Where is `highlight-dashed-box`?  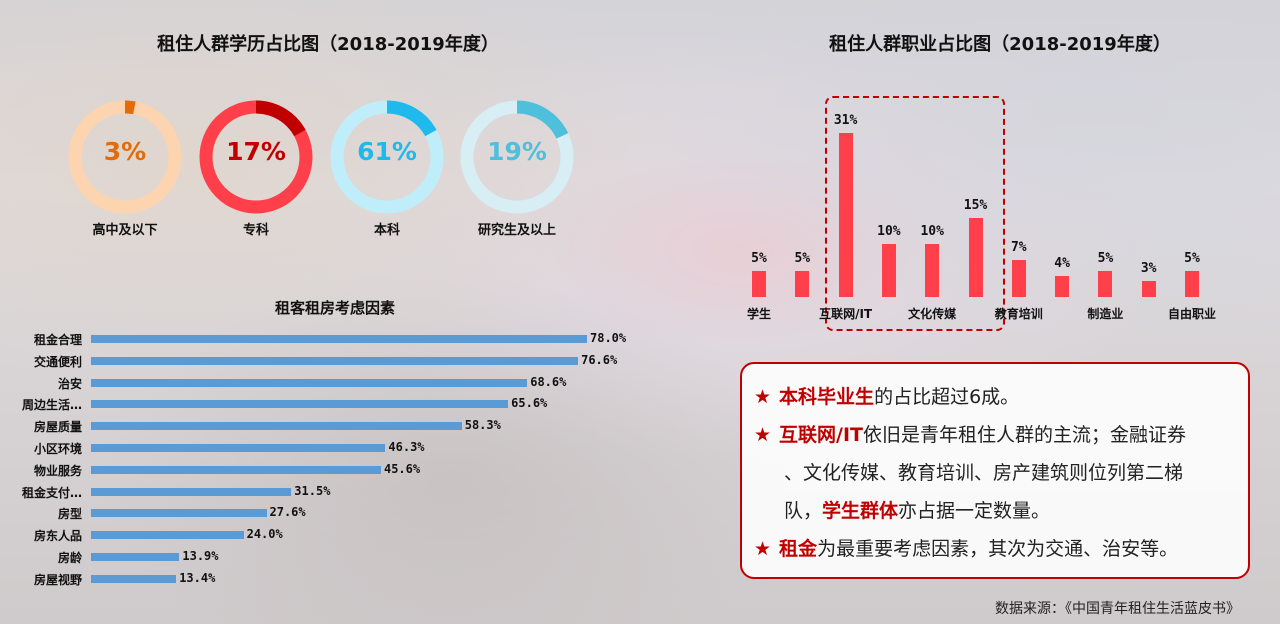
highlight-dashed-box is located at coordinates (915, 213).